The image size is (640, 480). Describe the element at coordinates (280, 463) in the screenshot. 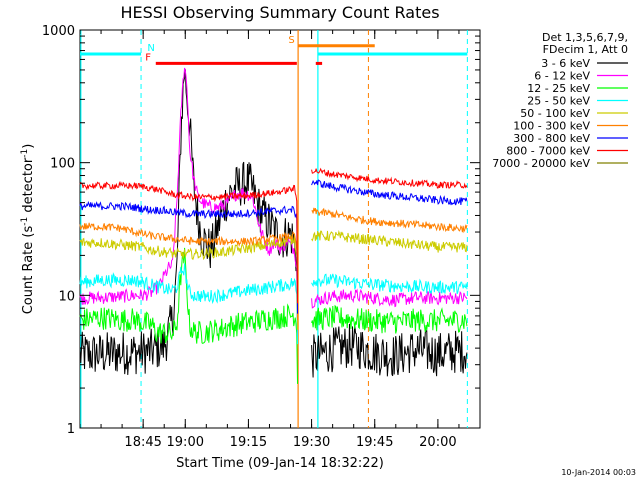

I see `x-axis-label: Start Time (09-Jan-14 18:32:22)` at that location.